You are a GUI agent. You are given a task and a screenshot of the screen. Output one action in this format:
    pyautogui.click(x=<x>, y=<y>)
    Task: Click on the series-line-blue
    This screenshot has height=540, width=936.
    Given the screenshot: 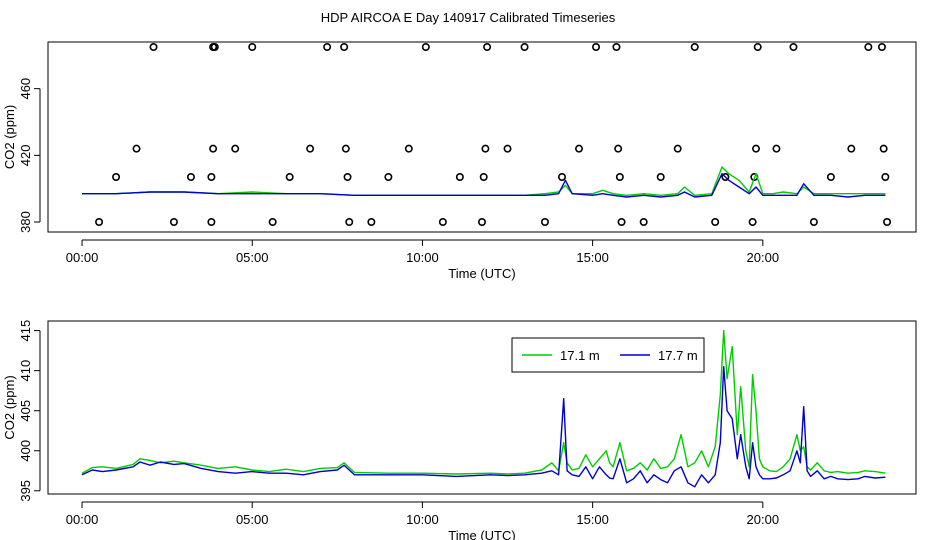 What is the action you would take?
    pyautogui.click(x=484, y=185)
    